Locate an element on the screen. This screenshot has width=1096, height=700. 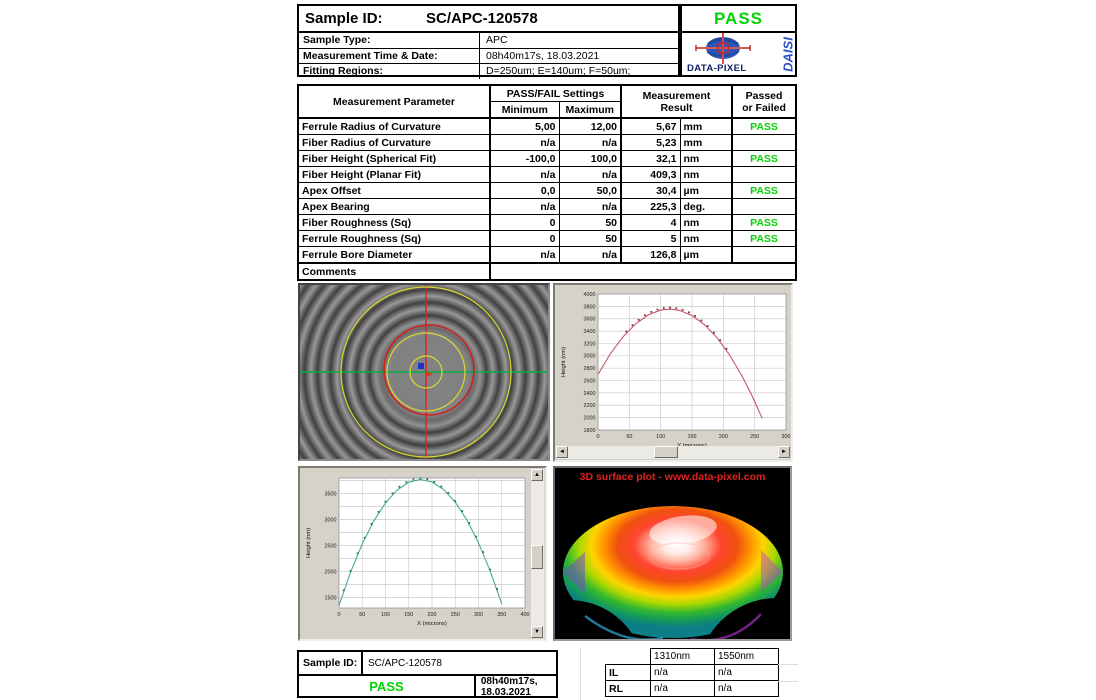
y-tick-label: 4000 is located at coordinates (590, 295).